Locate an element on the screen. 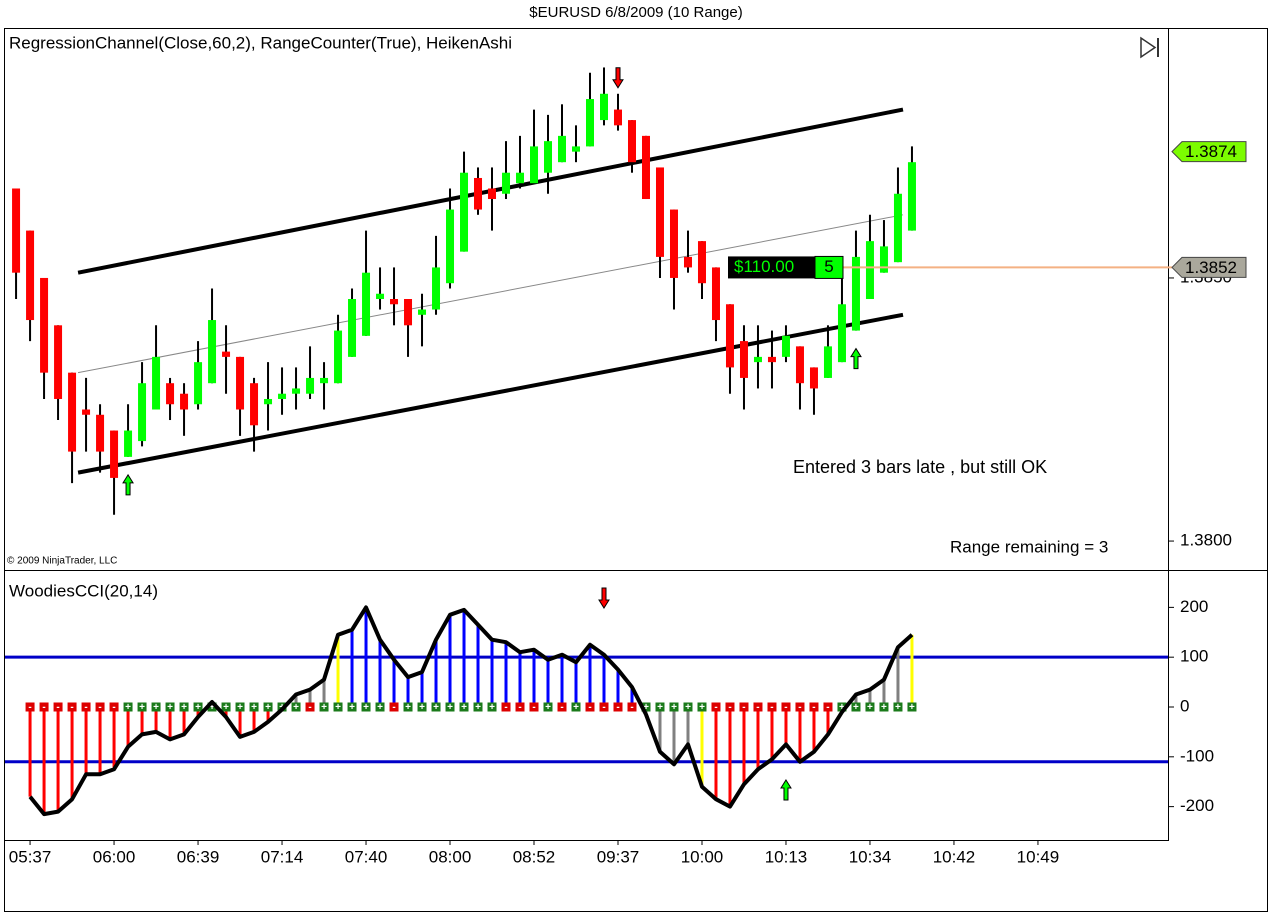 The height and width of the screenshot is (913, 1272). play-icon is located at coordinates (1149, 47).